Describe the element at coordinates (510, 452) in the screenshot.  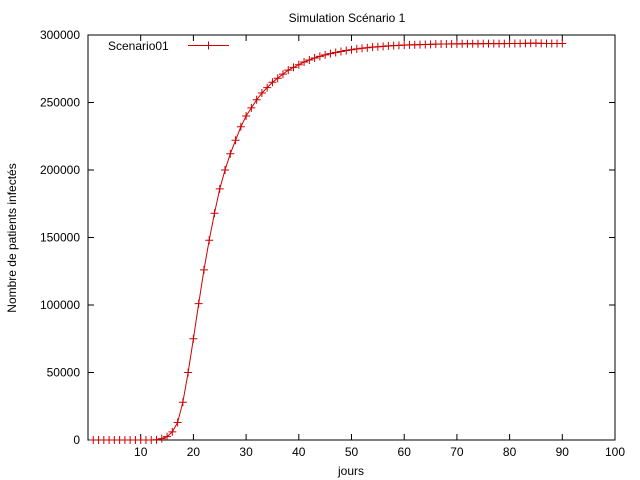
I see `x-tick-label: 80` at that location.